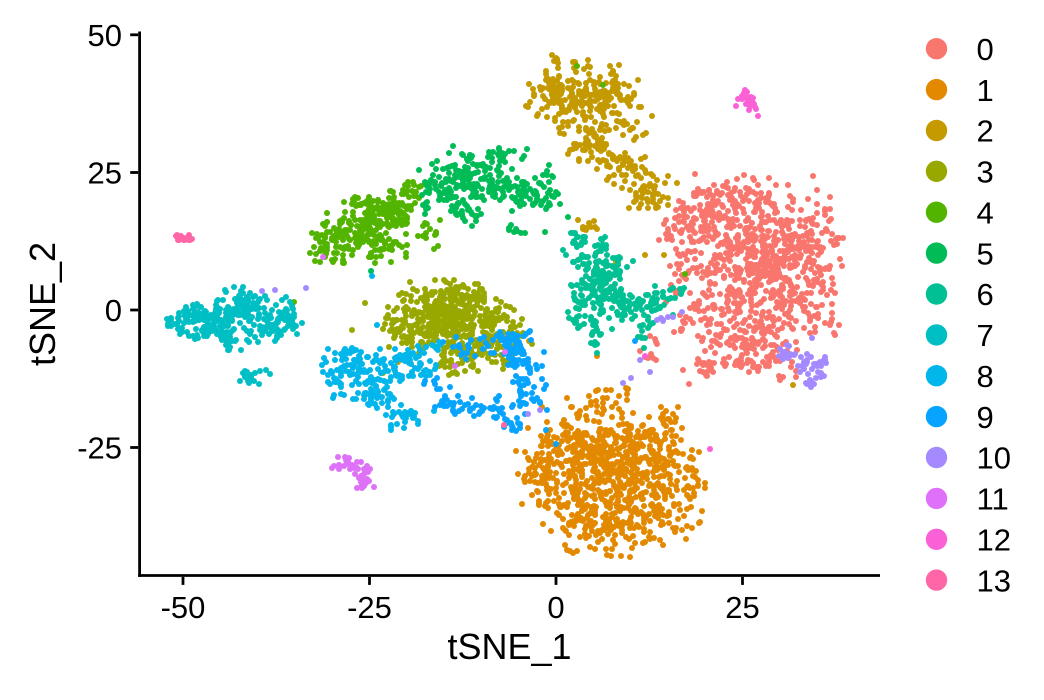  I want to click on svg-text: 2, so click(985, 131).